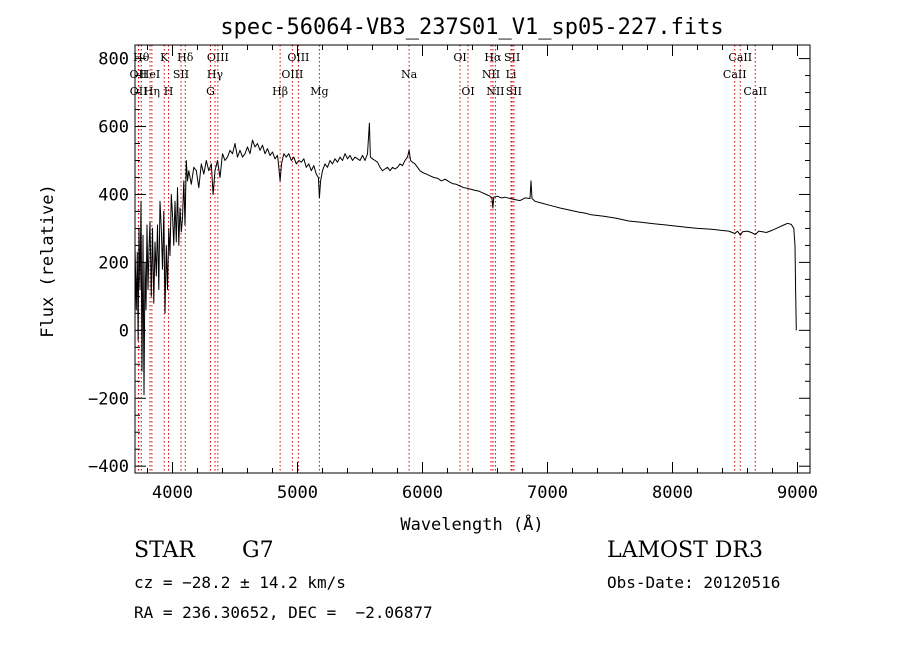 The width and height of the screenshot is (900, 649). Describe the element at coordinates (150, 74) in the screenshot. I see `spectral-line-label: HeI` at that location.